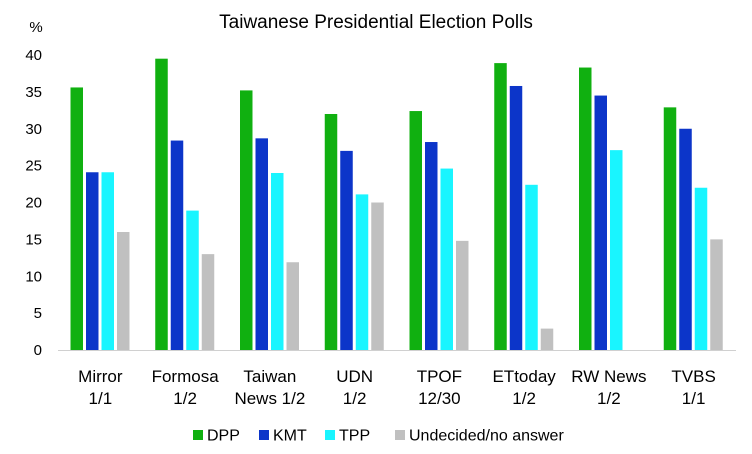  I want to click on y-tick-label: 25, so click(33, 166).